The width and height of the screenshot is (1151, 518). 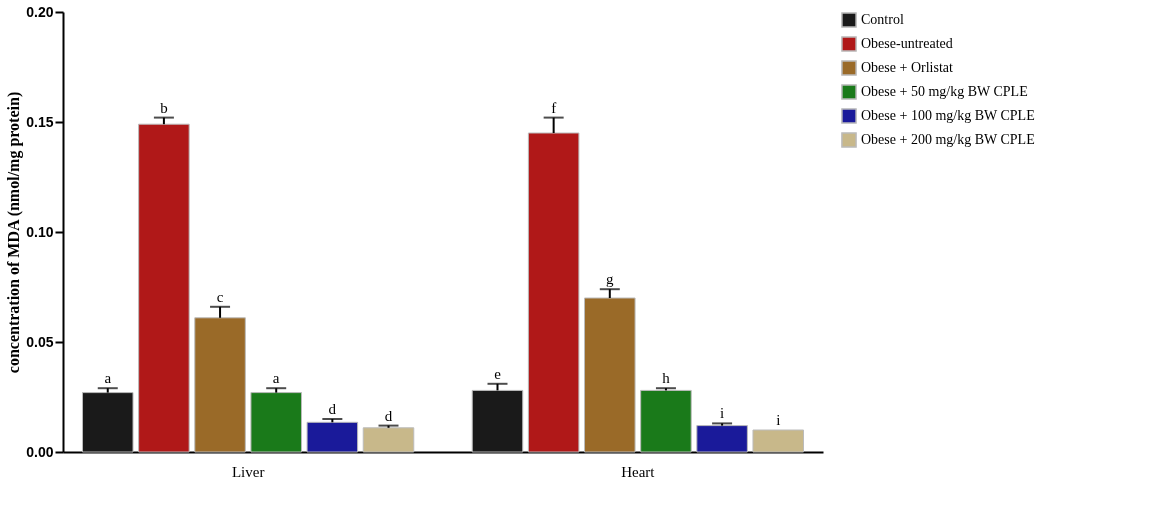 I want to click on legend-label: Obese + 100 mg/kg BW CPLE, so click(x=948, y=115).